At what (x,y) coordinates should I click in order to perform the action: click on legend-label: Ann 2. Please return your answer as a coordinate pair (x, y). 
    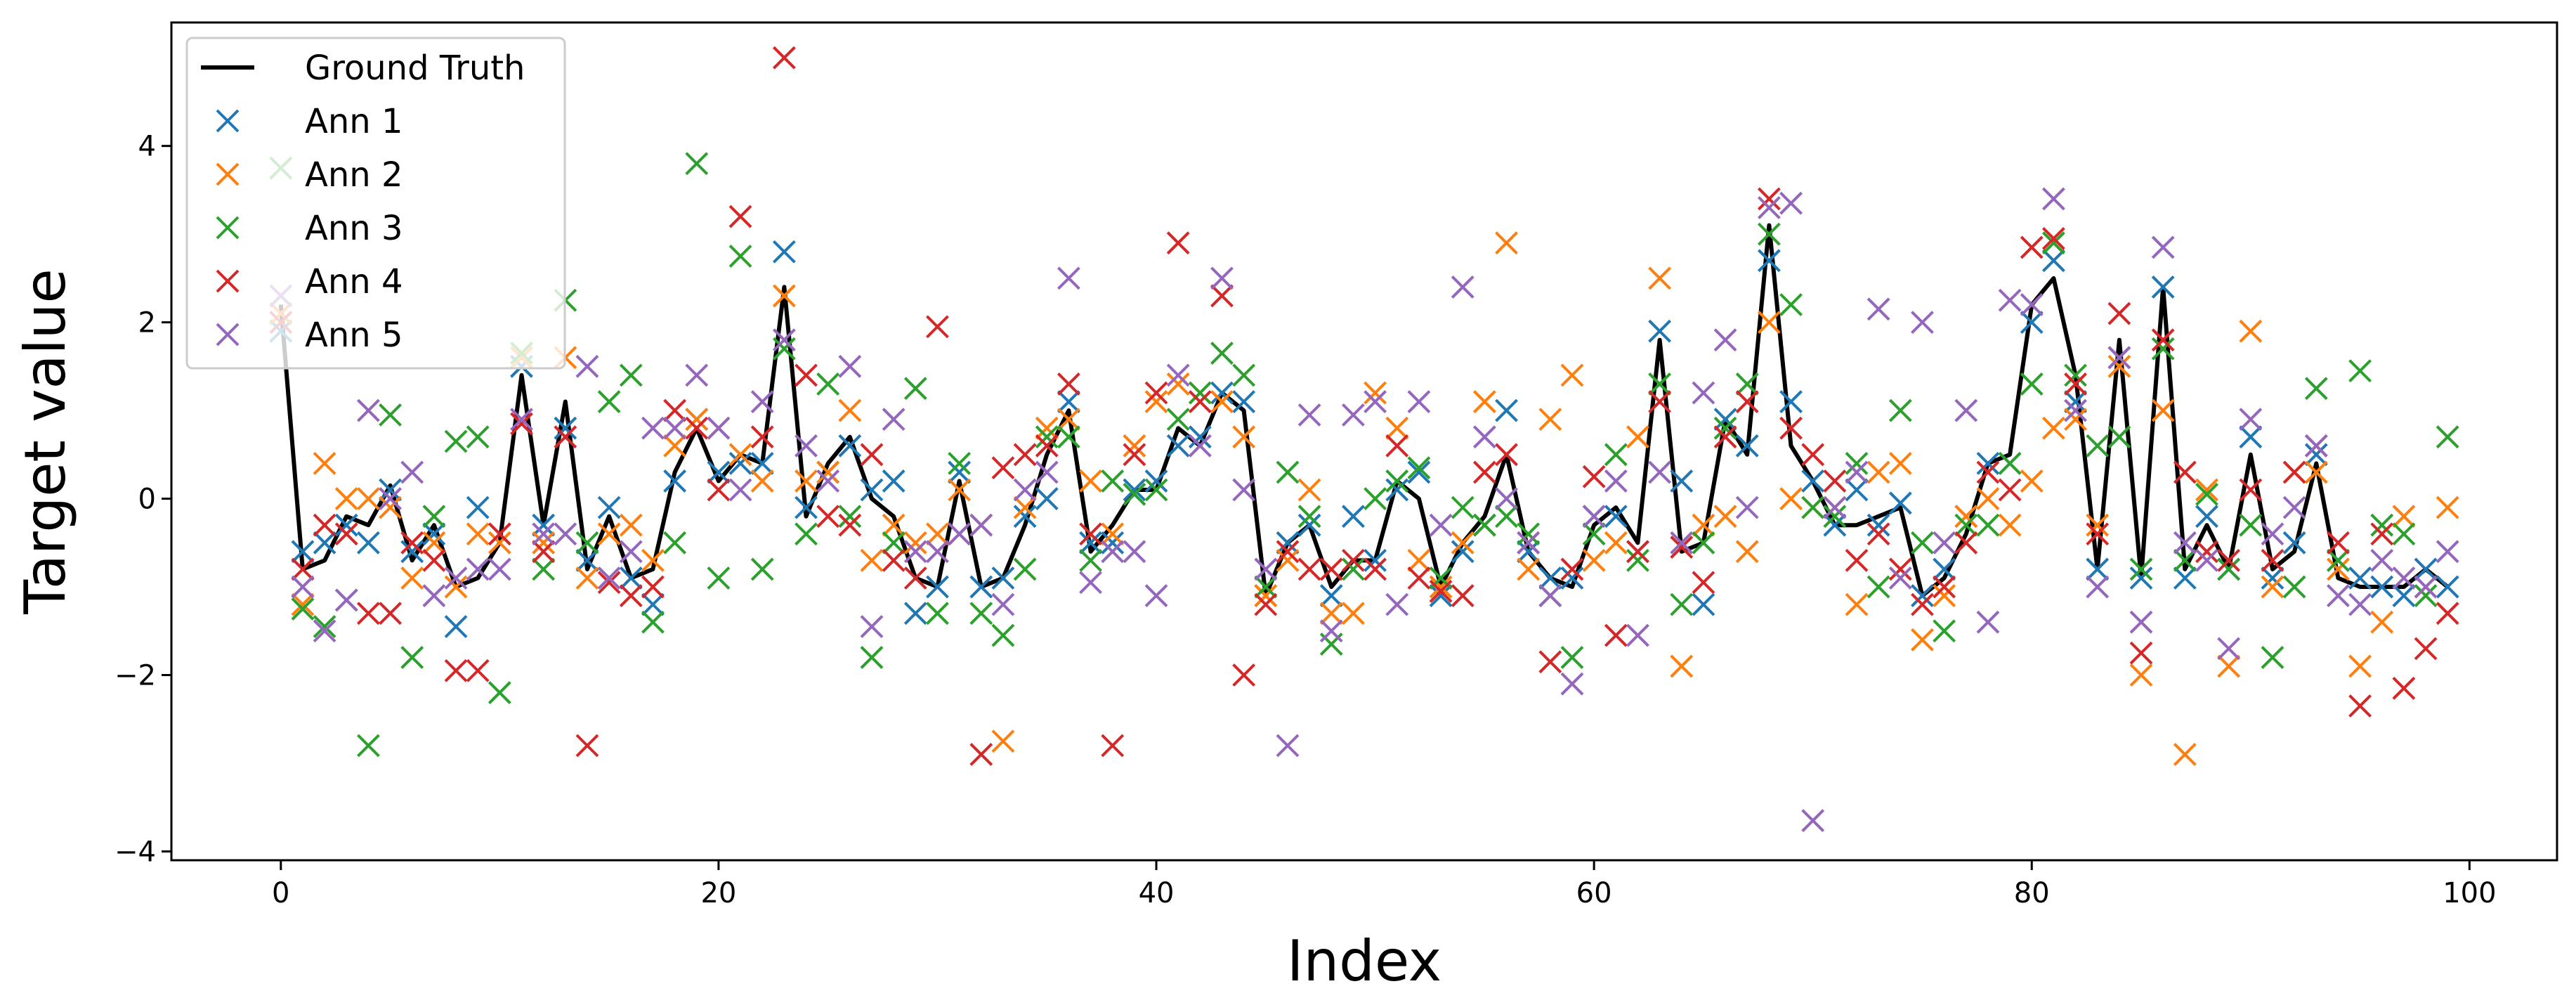
    Looking at the image, I should click on (354, 175).